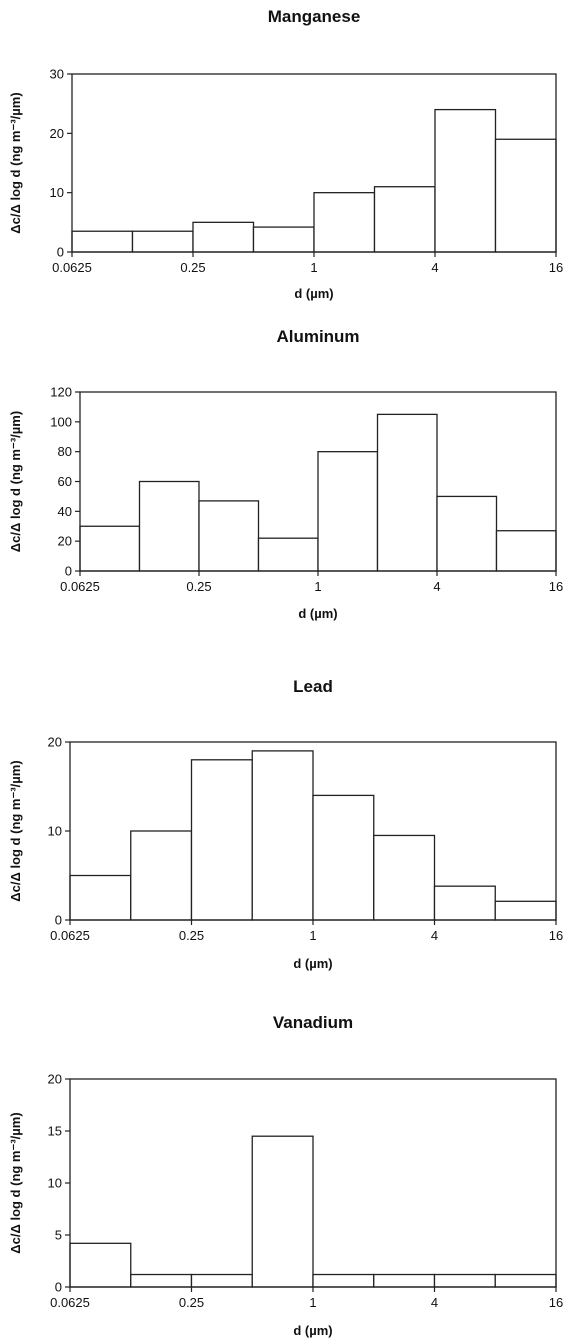  What do you see at coordinates (65, 481) in the screenshot?
I see `y-tick-label: 60` at bounding box center [65, 481].